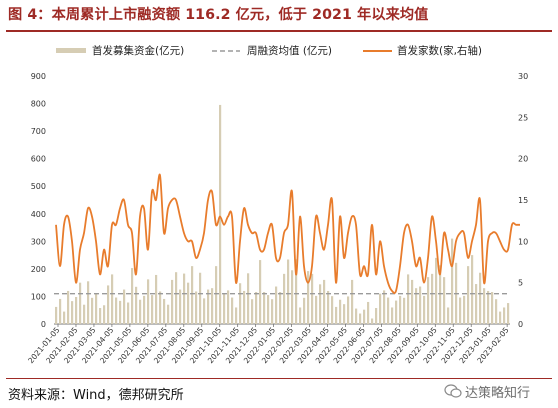  I want to click on wechat-icon, so click(453, 391).